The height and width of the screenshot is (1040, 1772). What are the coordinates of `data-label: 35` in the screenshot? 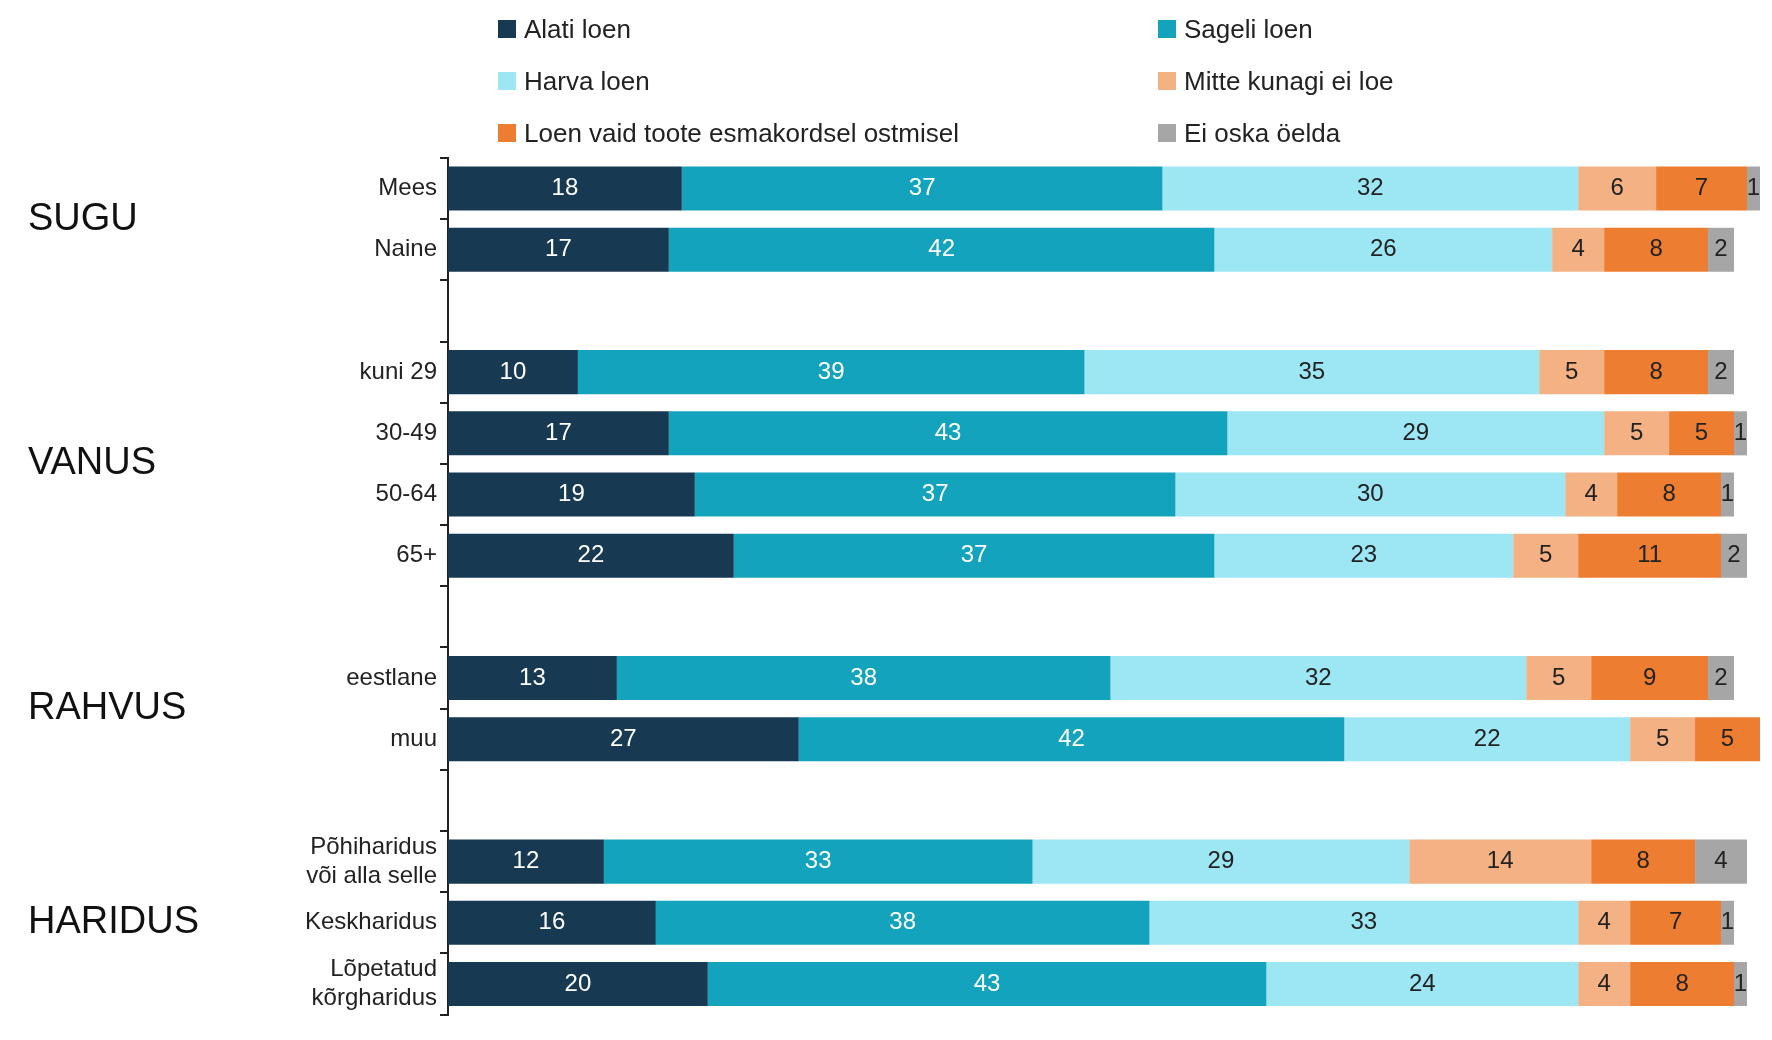 It's located at (1312, 370).